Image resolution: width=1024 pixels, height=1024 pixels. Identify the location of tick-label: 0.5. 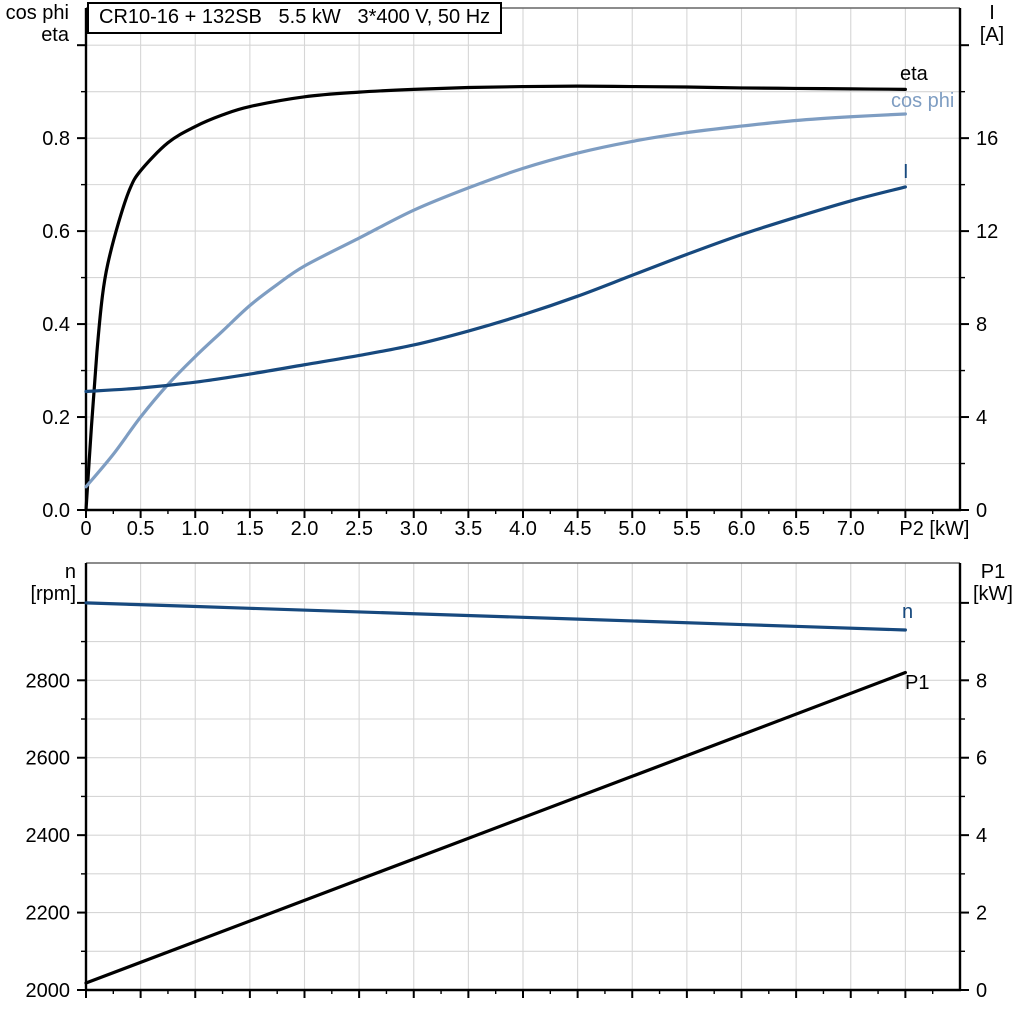
(141, 529).